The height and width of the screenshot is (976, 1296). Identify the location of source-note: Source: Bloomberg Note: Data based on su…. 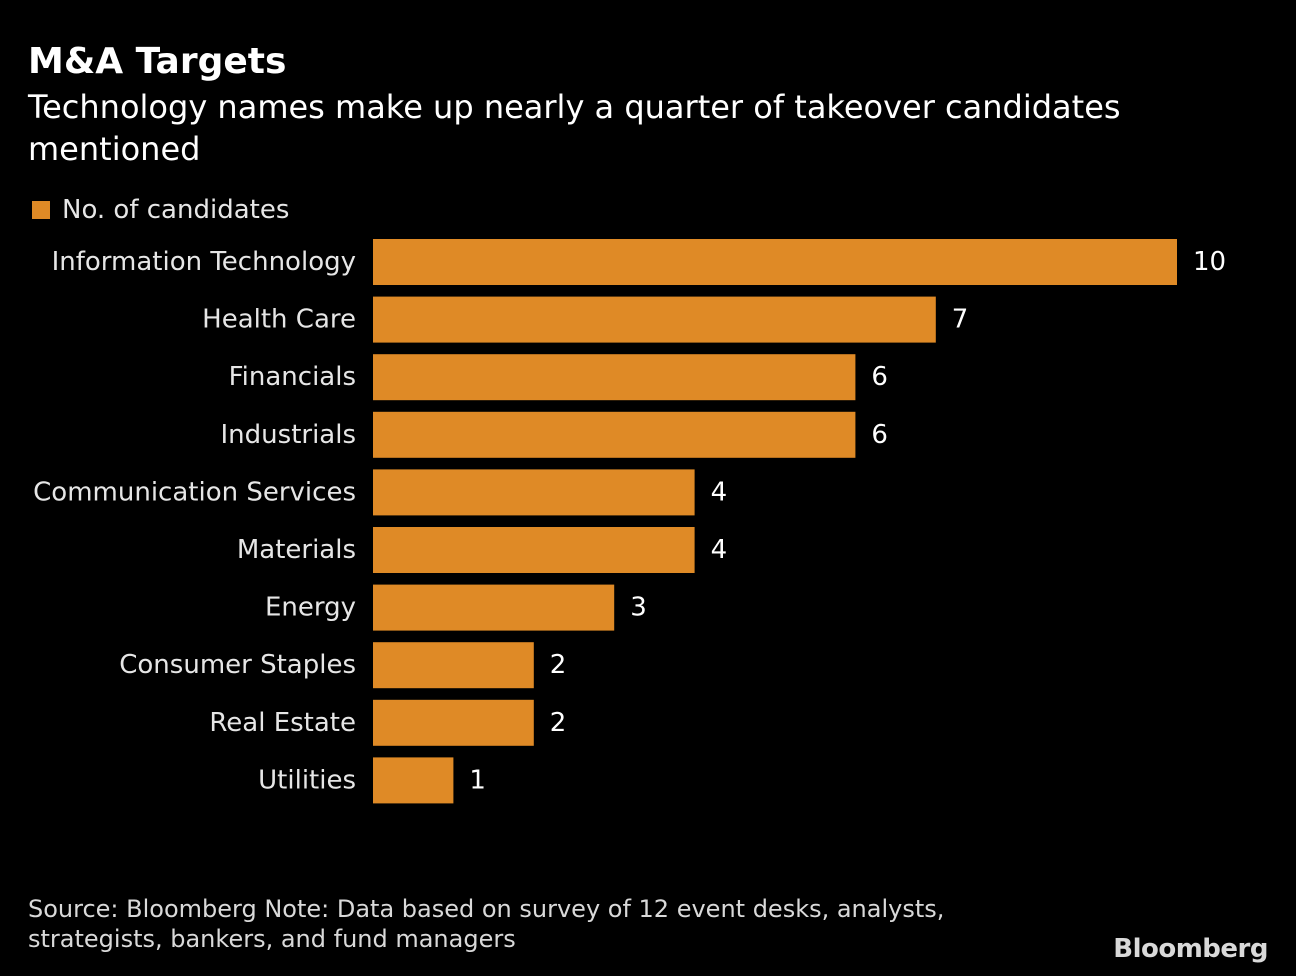
(486, 924).